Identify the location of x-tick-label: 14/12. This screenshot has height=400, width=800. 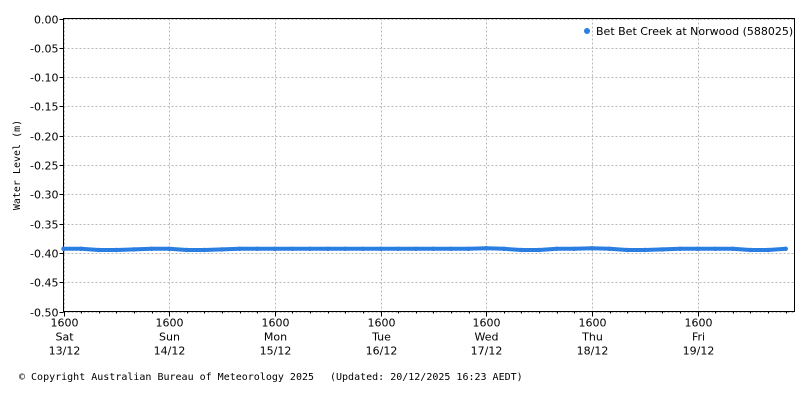
(170, 351).